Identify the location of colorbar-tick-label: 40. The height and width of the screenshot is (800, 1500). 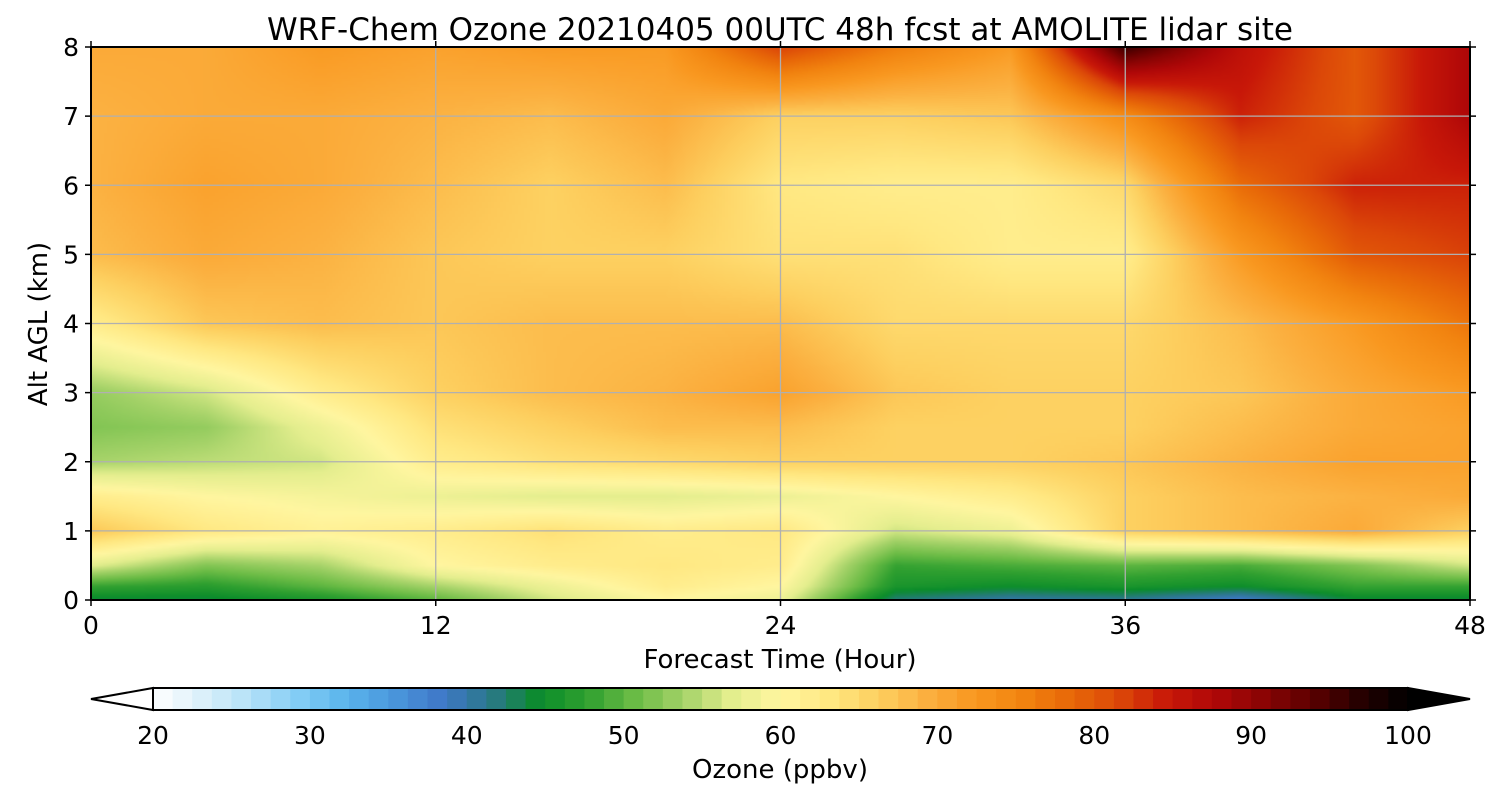
(467, 735).